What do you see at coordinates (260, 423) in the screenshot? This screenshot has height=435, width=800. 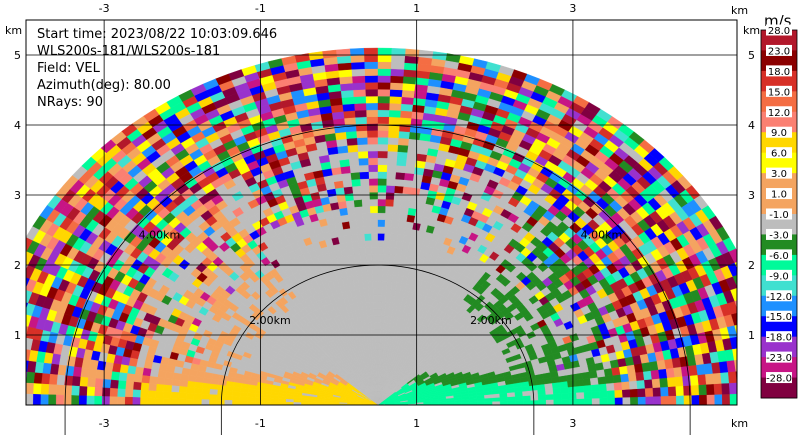 I see `x-tick-label-bottom: -1` at bounding box center [260, 423].